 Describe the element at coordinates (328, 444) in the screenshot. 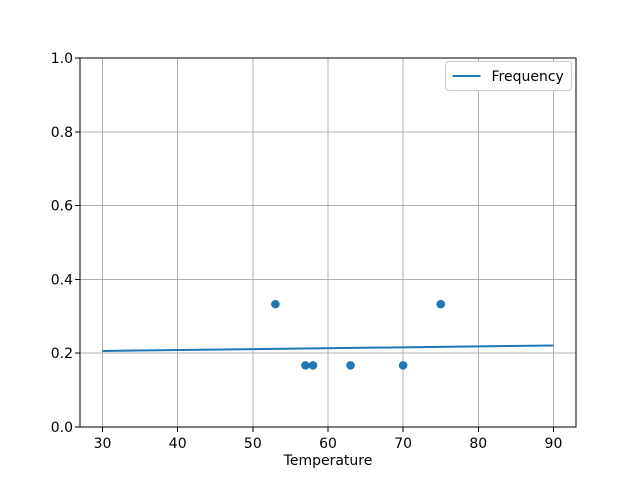

I see `x-tick-label: 60` at that location.